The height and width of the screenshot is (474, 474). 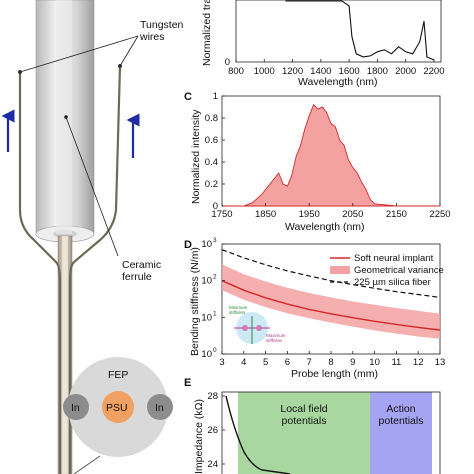 What do you see at coordinates (399, 270) in the screenshot?
I see `legend-variance: Geometrical variance` at bounding box center [399, 270].